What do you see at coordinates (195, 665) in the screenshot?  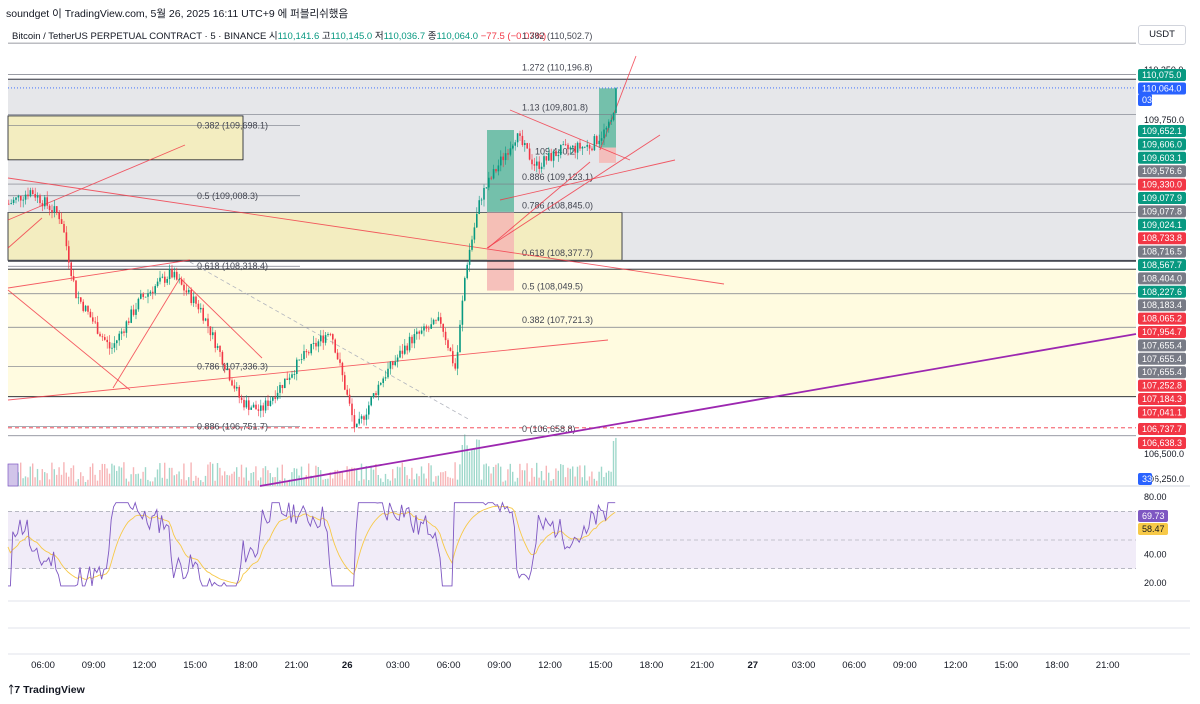 I see `time-tick: 15:00` at bounding box center [195, 665].